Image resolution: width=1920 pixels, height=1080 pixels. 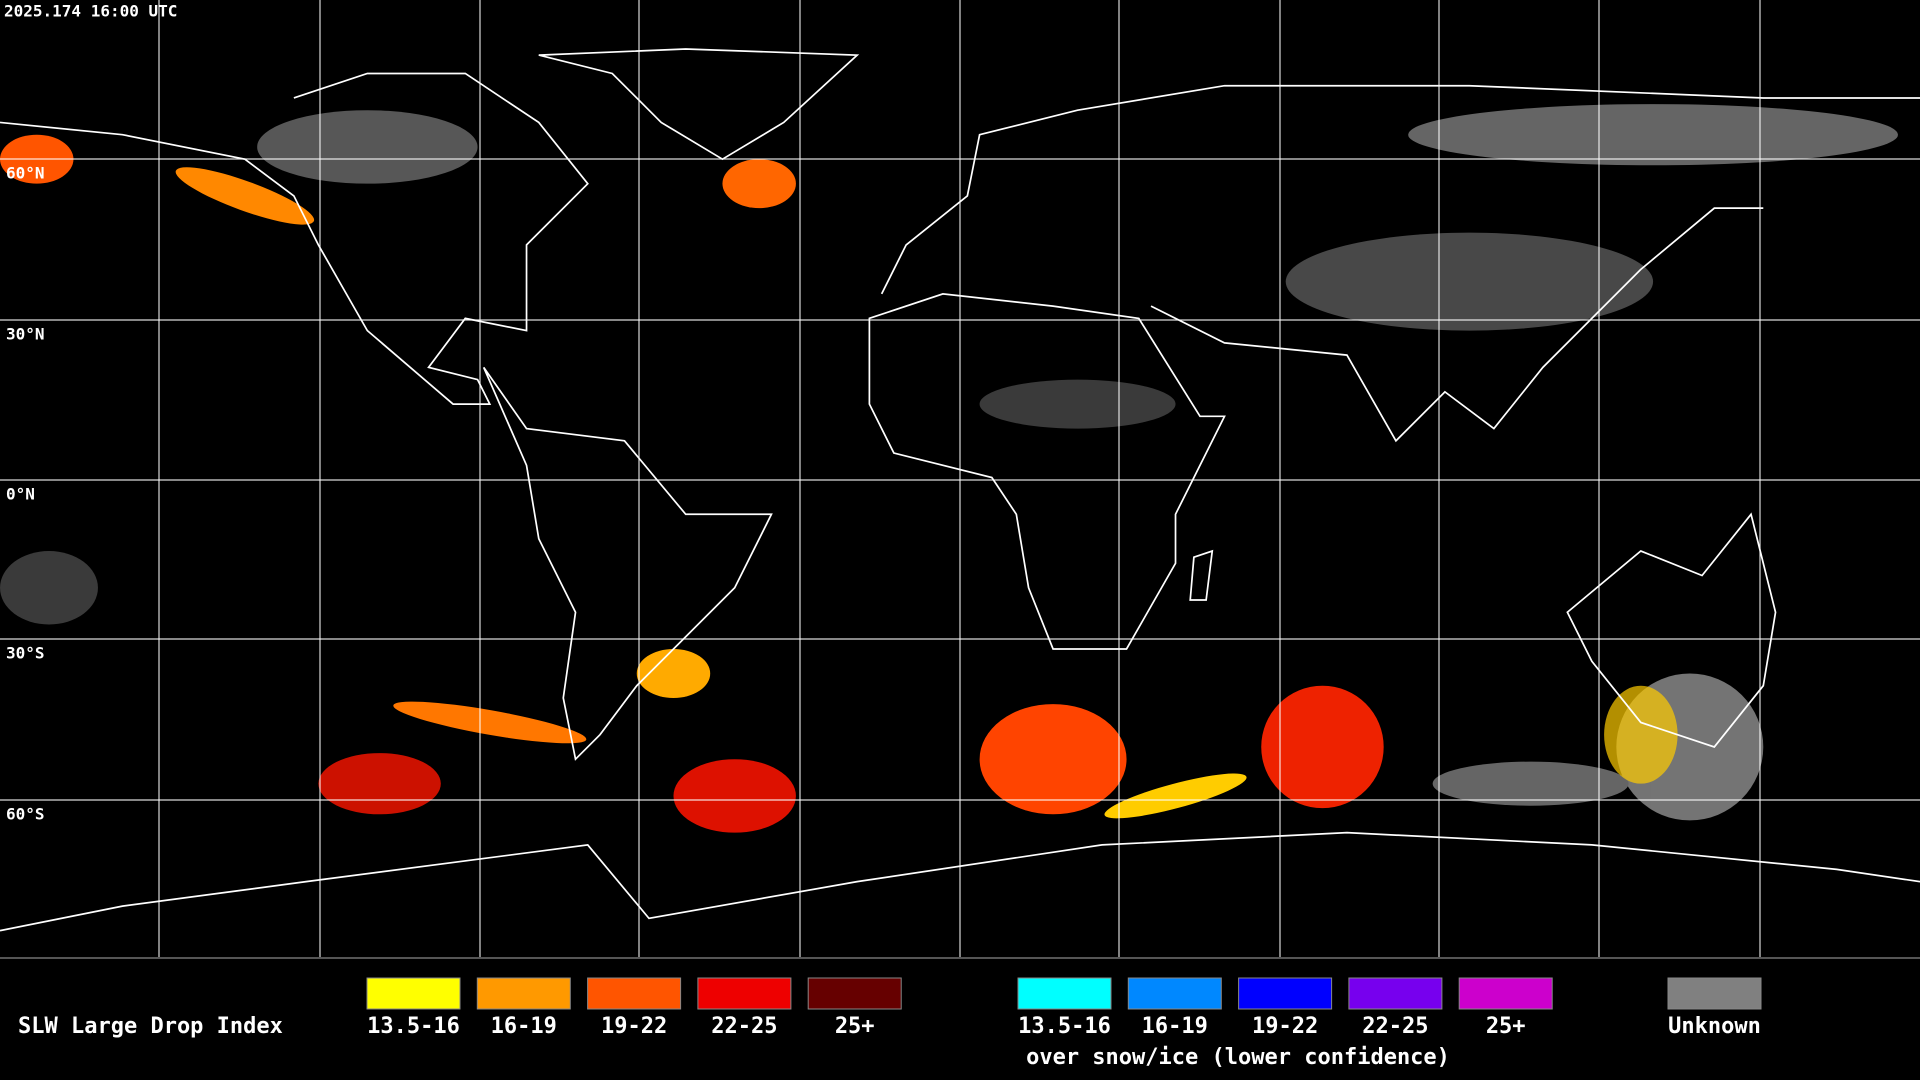 What do you see at coordinates (150, 1026) in the screenshot?
I see `legend-title: SLW Large Drop Index` at bounding box center [150, 1026].